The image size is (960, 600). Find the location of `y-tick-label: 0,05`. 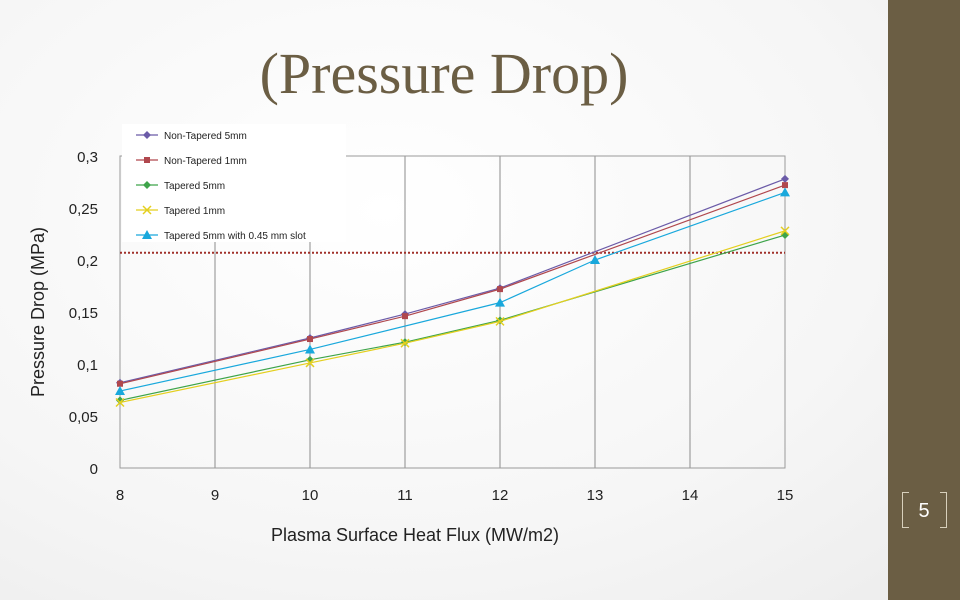

y-tick-label: 0,05 is located at coordinates (83, 417).